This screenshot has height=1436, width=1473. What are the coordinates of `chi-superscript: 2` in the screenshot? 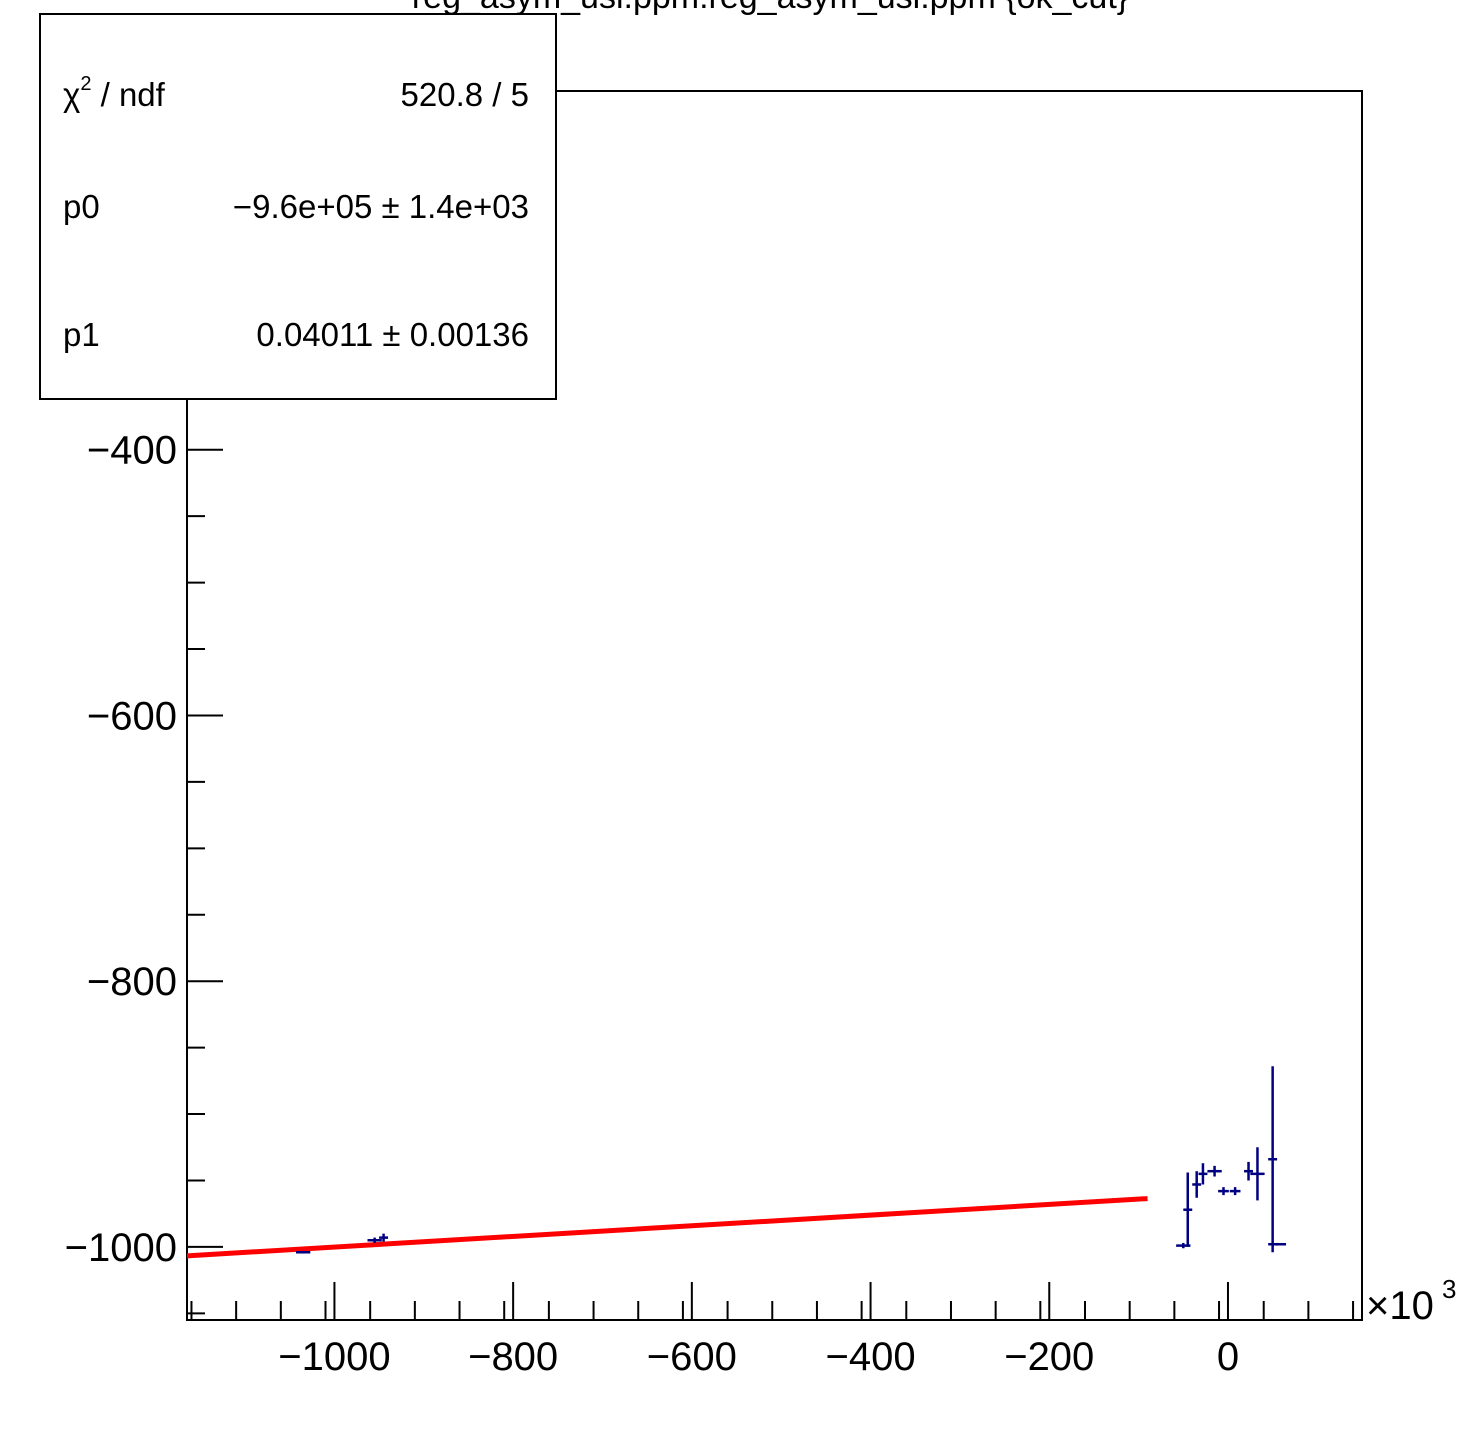 It's located at (86, 84).